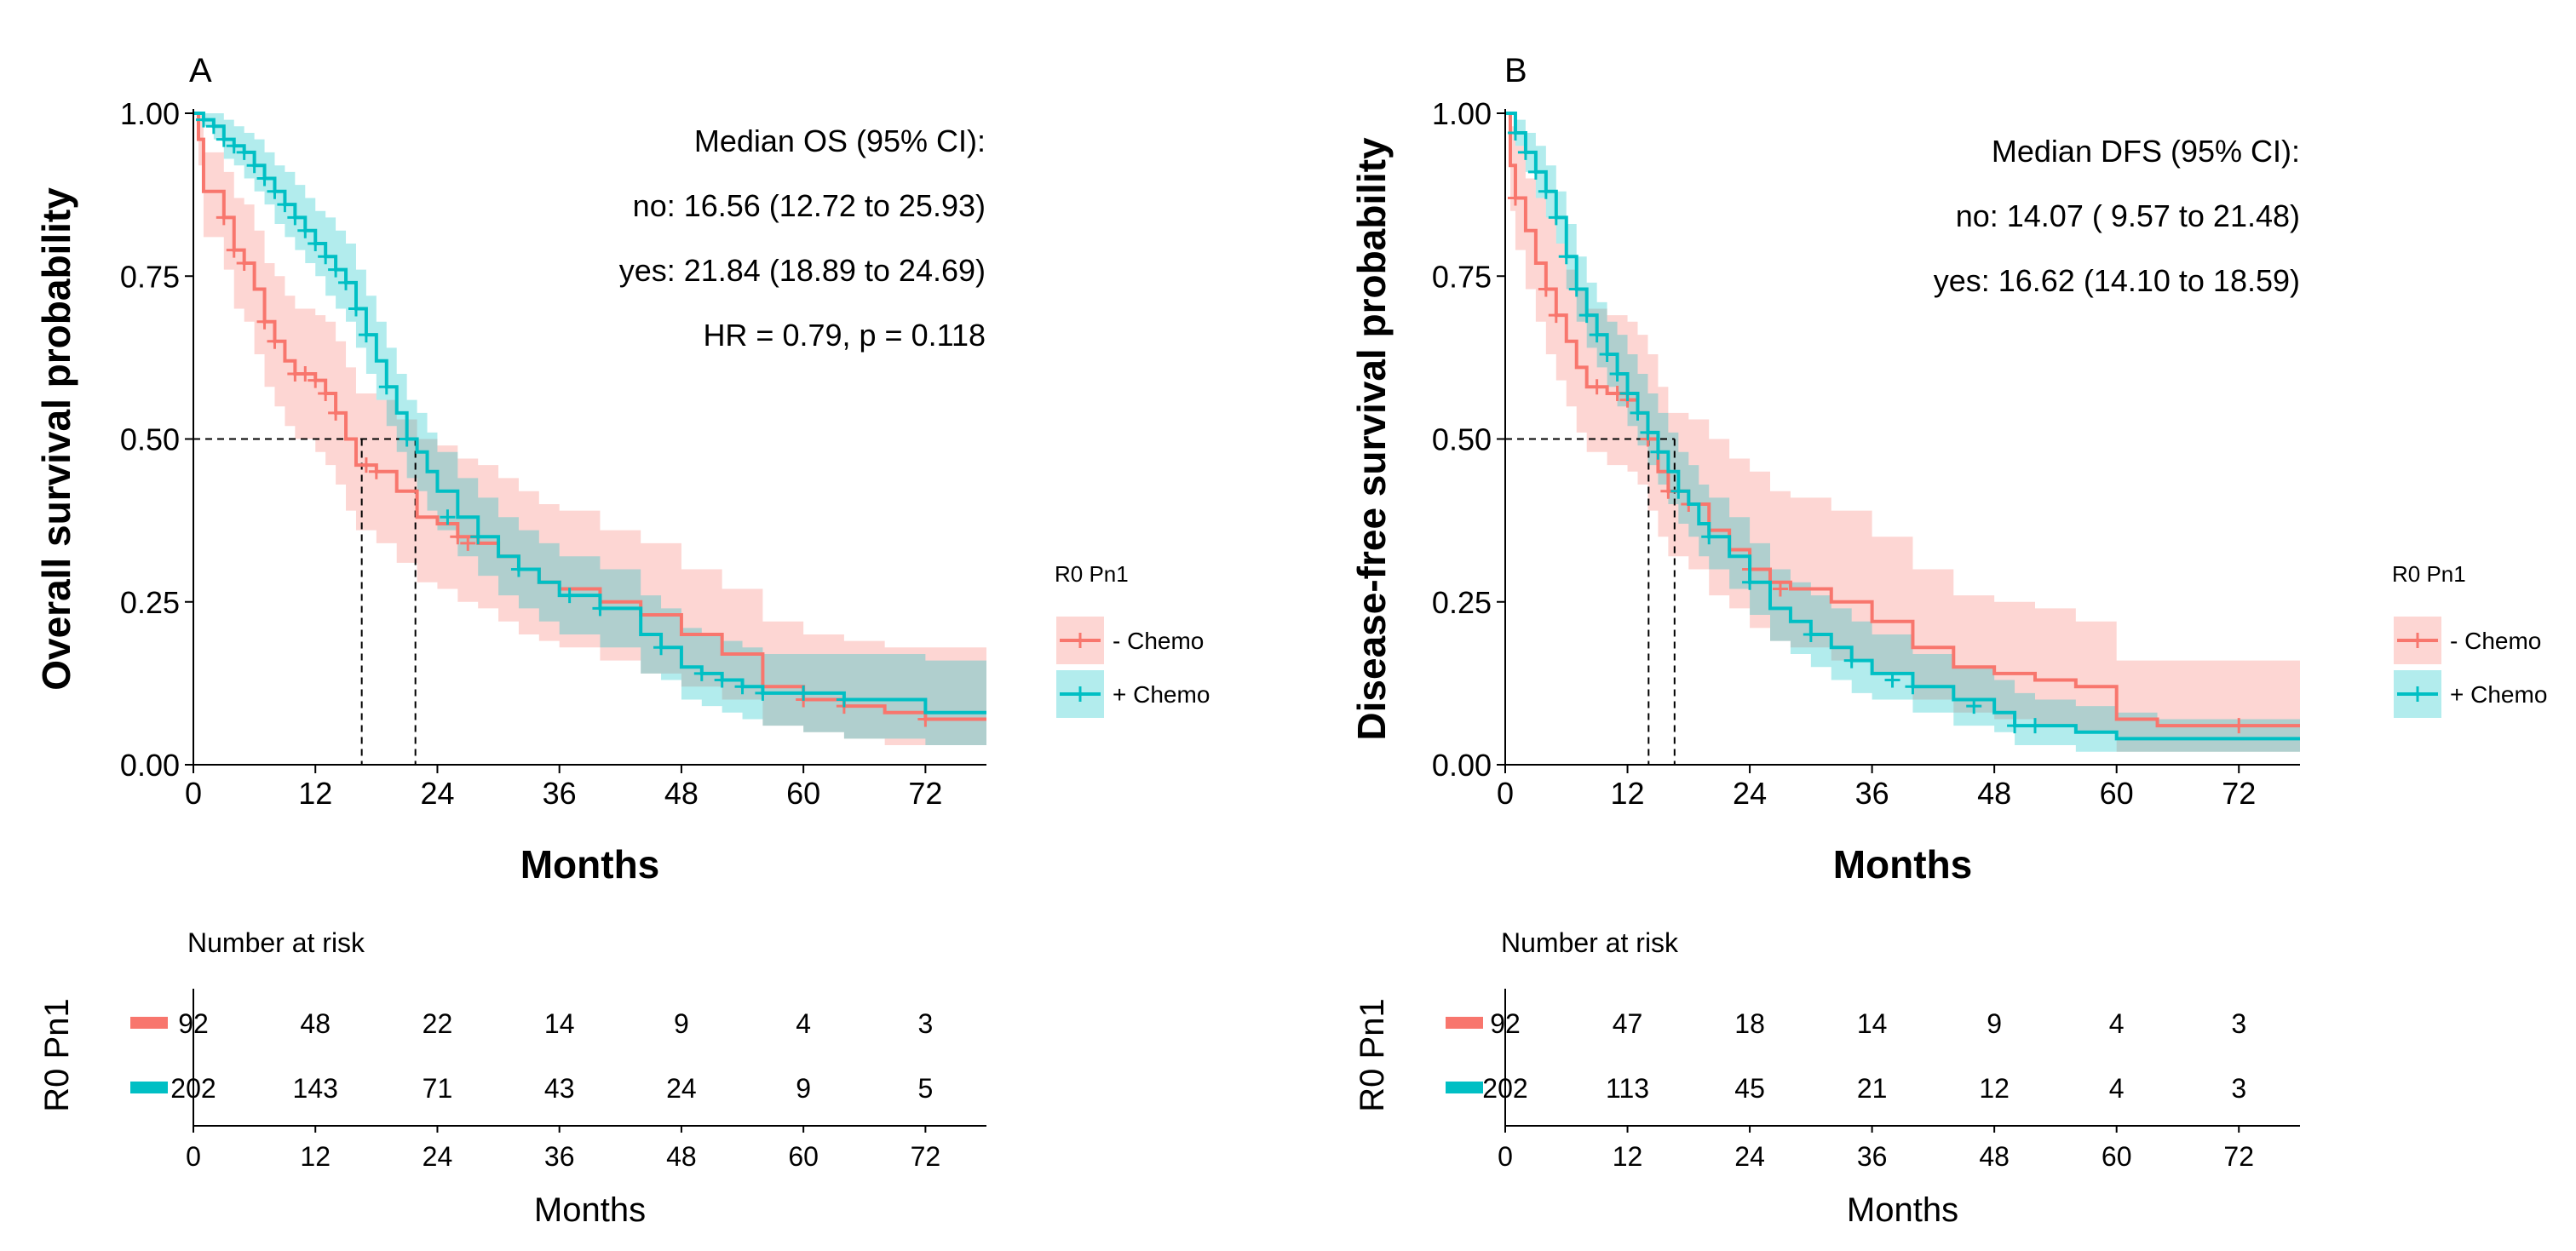  Describe the element at coordinates (438, 1156) in the screenshot. I see `risk-x-tick-label: 24` at that location.